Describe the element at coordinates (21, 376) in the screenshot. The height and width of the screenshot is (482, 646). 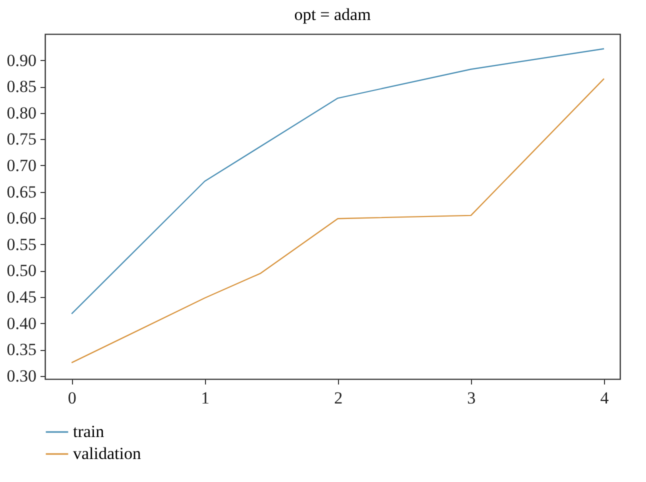
I see `y-tick-label: 0.30` at that location.